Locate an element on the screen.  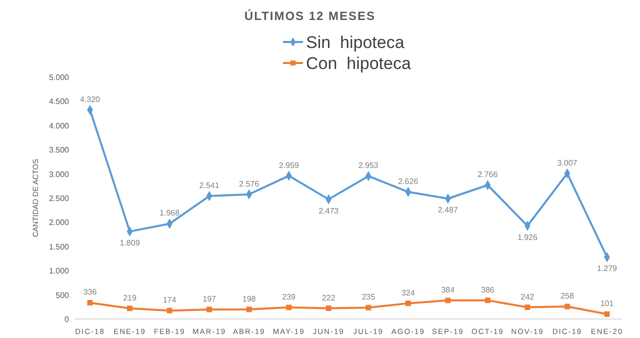
data-label: 2.487 is located at coordinates (448, 210).